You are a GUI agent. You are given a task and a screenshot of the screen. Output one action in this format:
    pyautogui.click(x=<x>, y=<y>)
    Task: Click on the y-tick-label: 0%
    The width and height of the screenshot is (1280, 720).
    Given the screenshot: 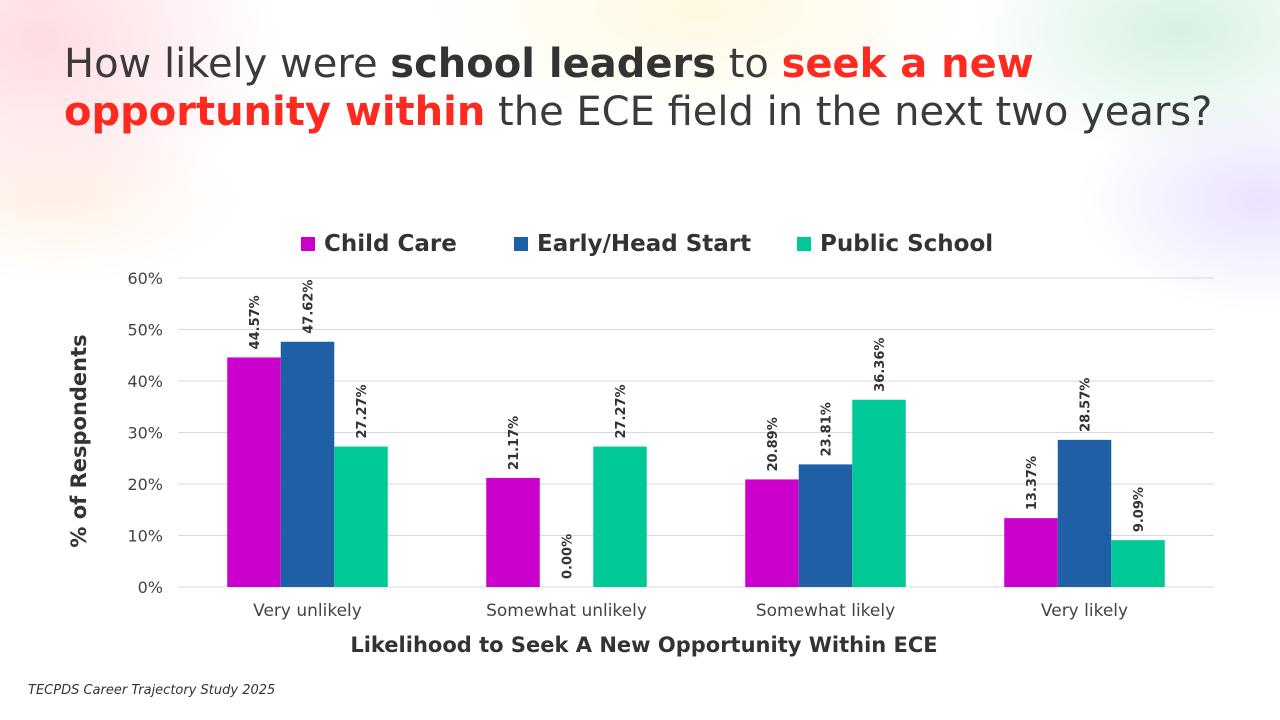 What is the action you would take?
    pyautogui.click(x=150, y=587)
    